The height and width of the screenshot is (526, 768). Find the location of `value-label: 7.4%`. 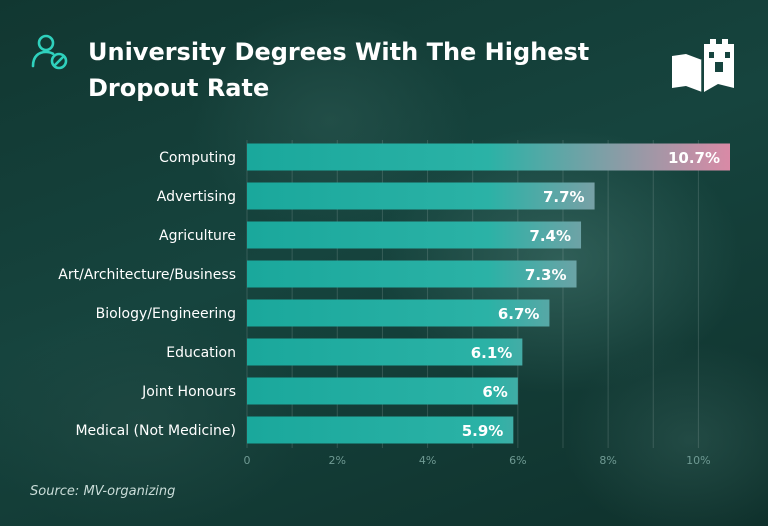

value-label: 7.4% is located at coordinates (550, 236).